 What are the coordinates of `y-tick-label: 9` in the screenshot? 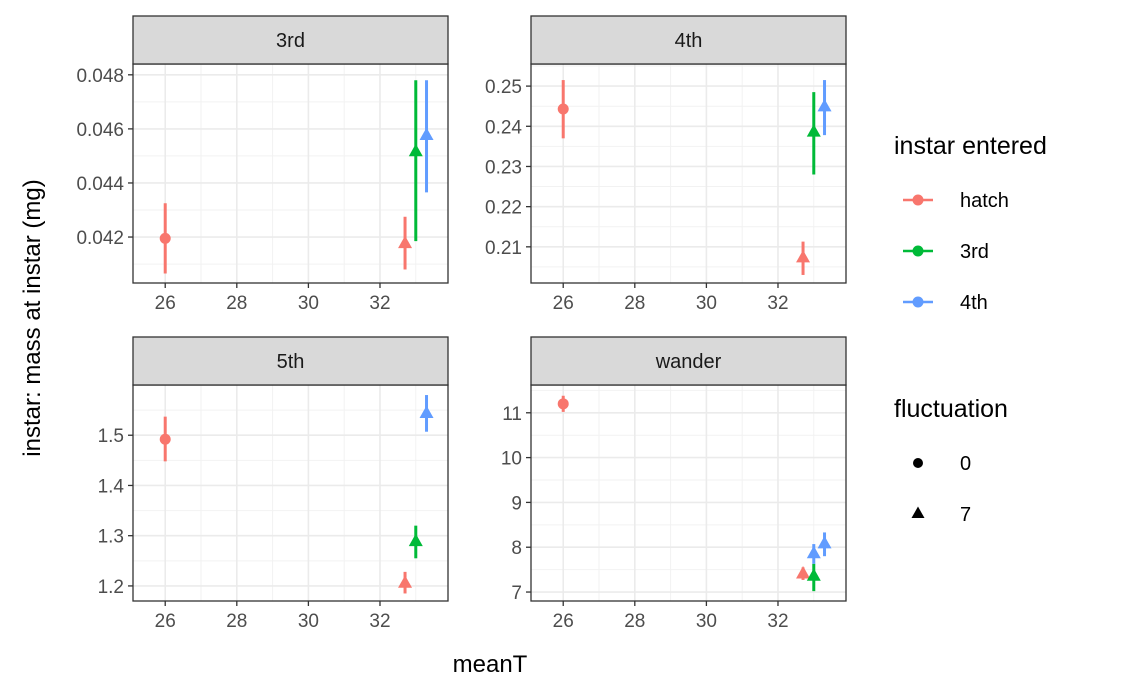 It's located at (516, 503).